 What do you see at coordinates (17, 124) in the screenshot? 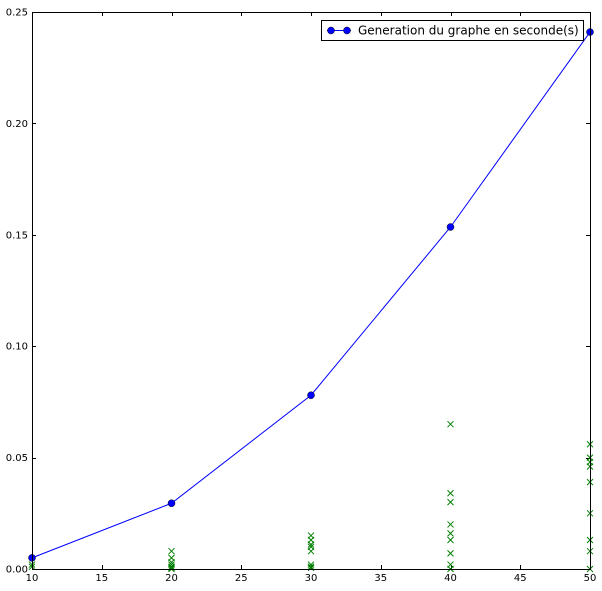
I see `y-tick-label: 0.20` at bounding box center [17, 124].